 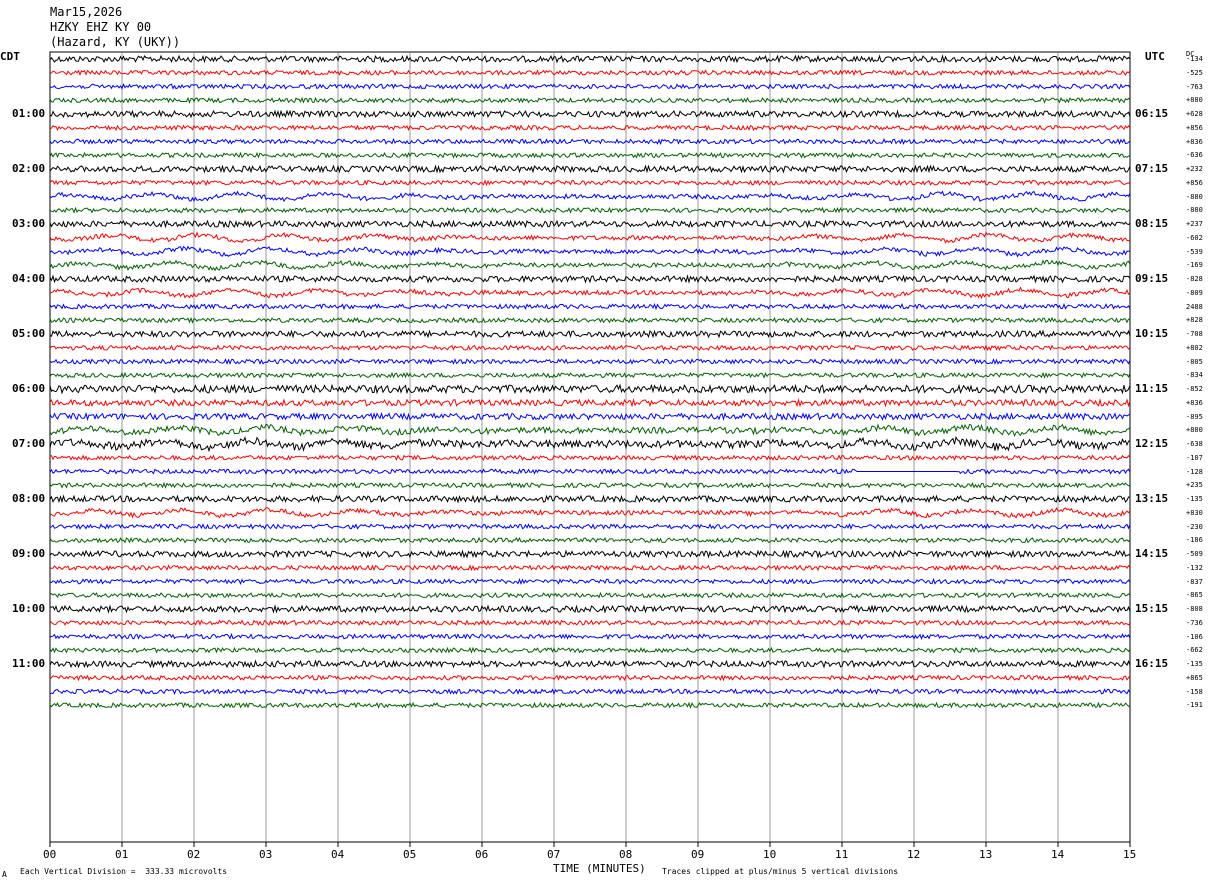 I want to click on right-time-label: 15:15, so click(x=1152, y=608).